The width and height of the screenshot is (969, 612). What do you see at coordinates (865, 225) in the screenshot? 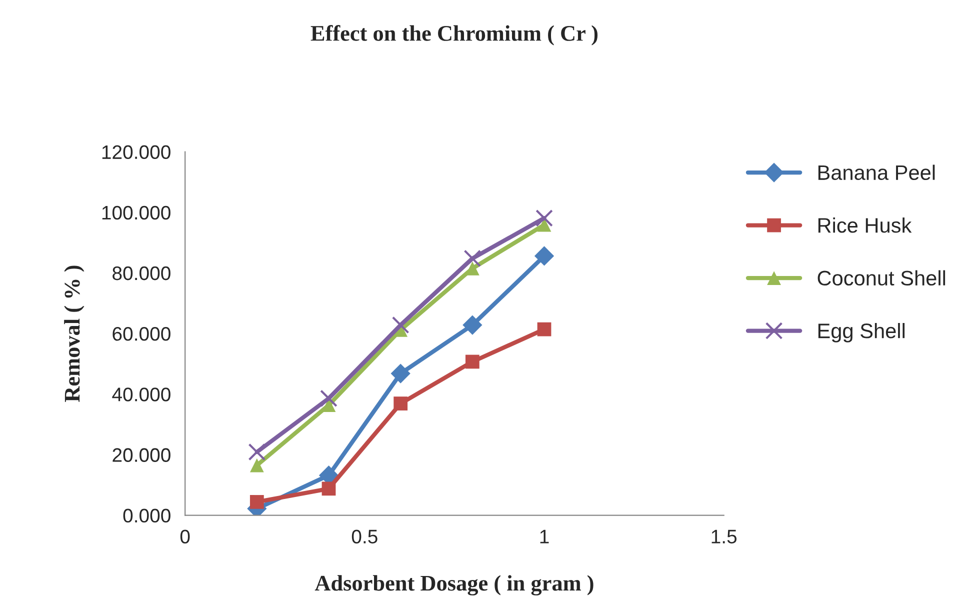
I see `legend-label: Rice Husk` at bounding box center [865, 225].